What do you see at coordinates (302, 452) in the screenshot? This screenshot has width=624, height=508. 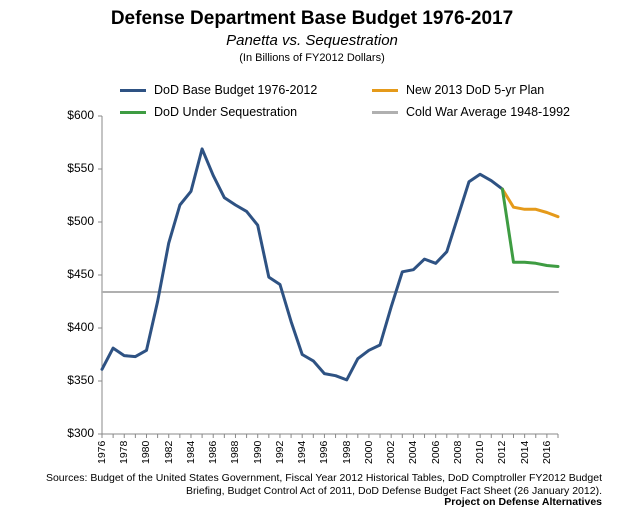 I see `x-tick-label: 1994` at bounding box center [302, 452].